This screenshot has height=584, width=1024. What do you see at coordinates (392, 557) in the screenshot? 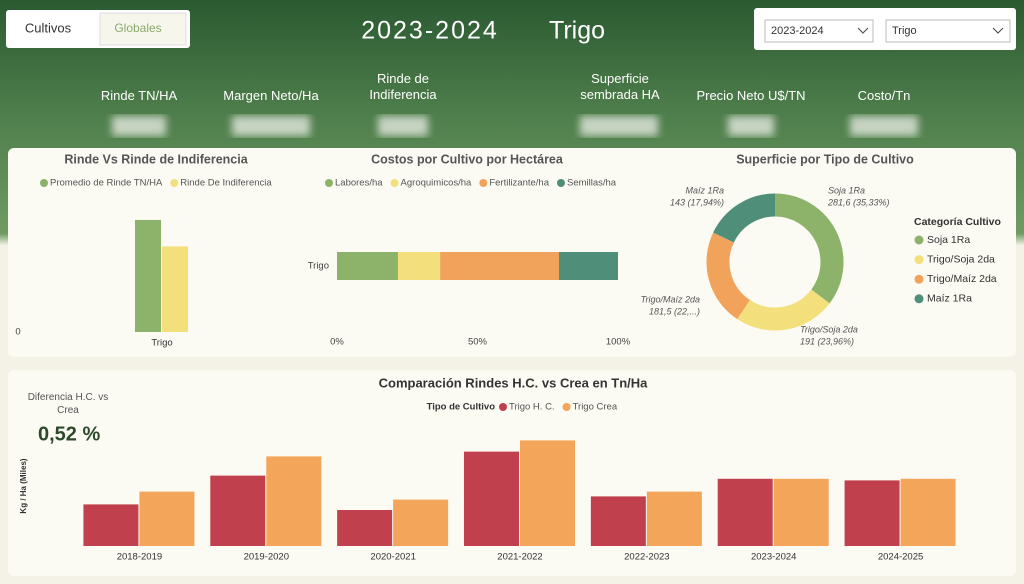
I see `x-tick-label: 2020-2021` at bounding box center [392, 557].